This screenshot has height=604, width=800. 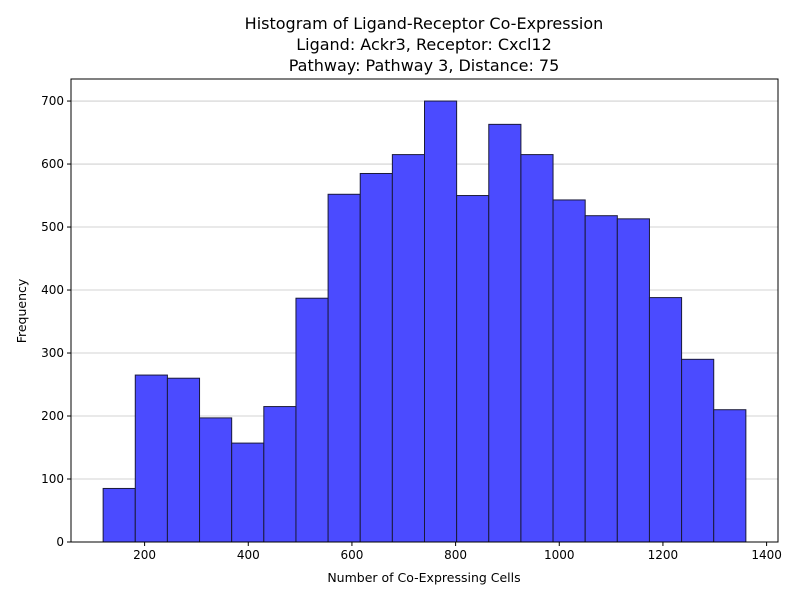 I want to click on x-axis-ticks: 200 400 600 800 1000 1200 1400, so click(x=457, y=552).